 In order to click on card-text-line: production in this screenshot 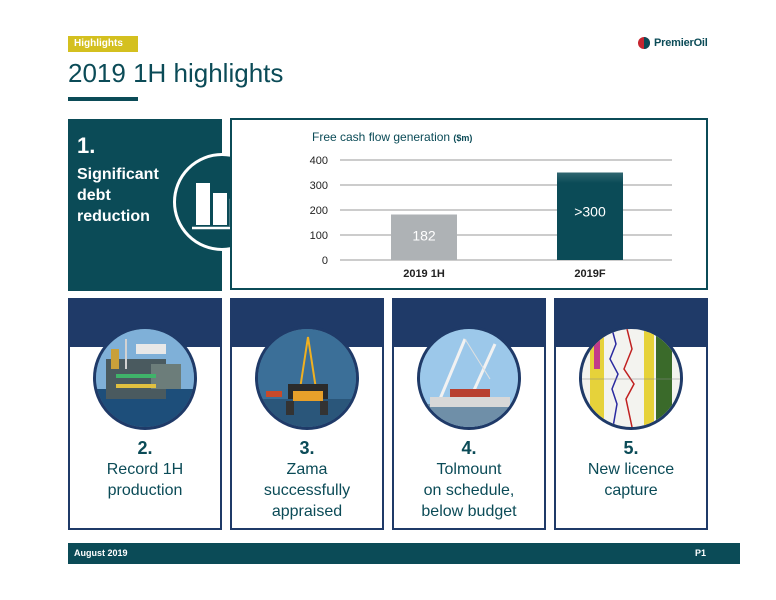, I will do `click(145, 490)`.